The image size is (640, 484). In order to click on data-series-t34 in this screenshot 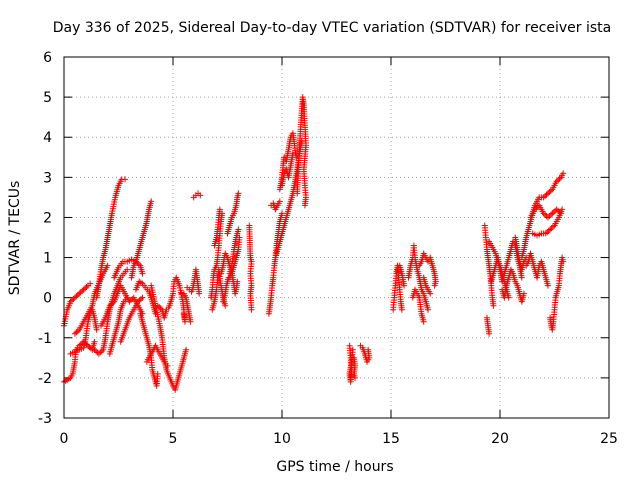, I will do `click(301, 151)`.